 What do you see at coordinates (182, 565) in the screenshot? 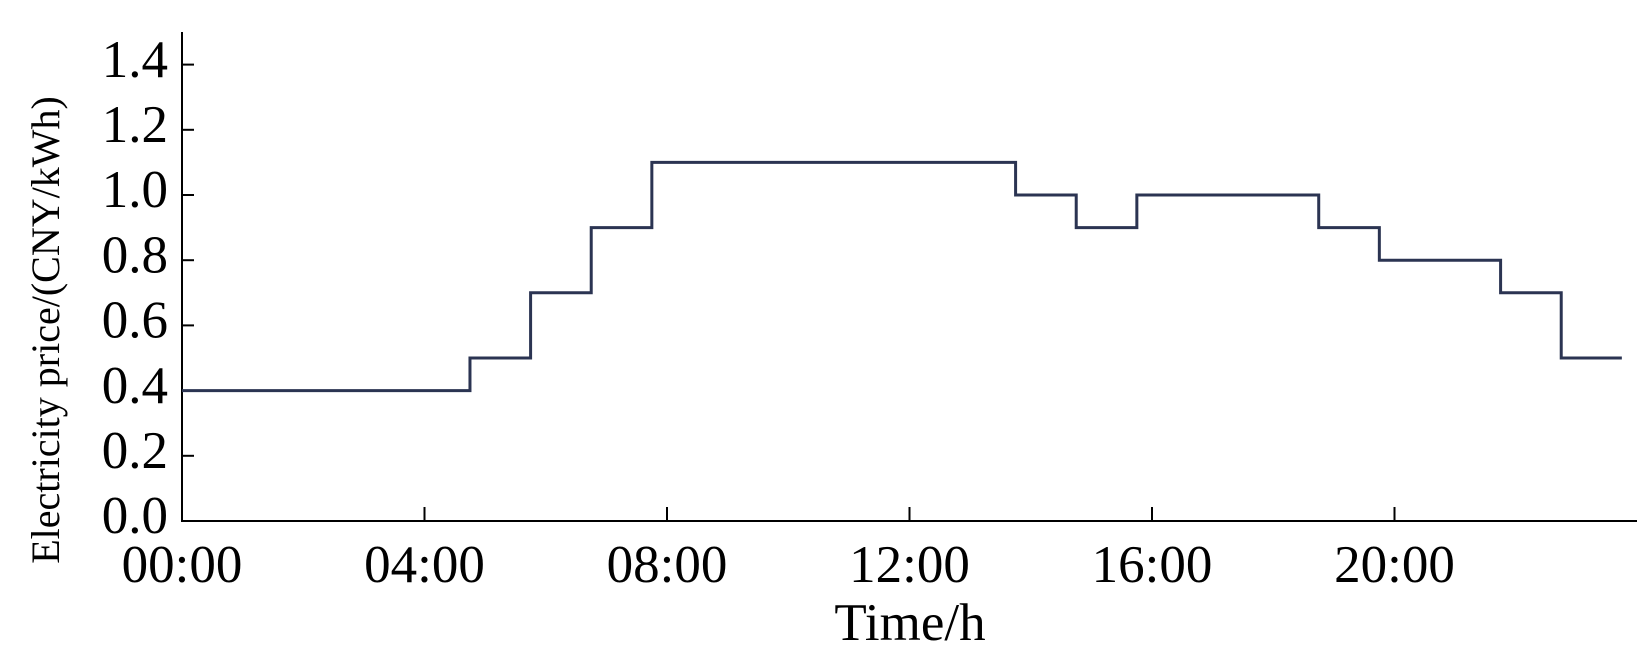
I see `x-tick-label: 00:00` at bounding box center [182, 565].